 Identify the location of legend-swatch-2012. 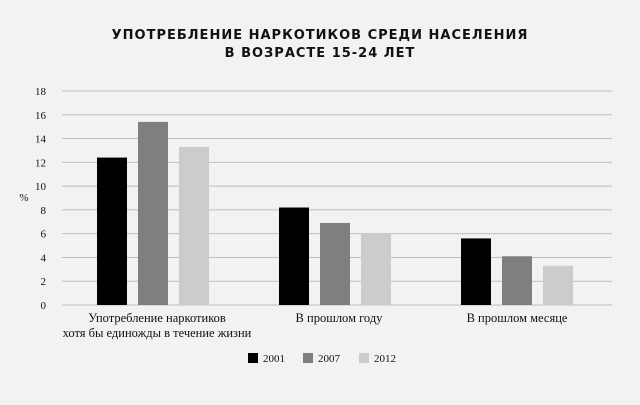
(364, 358).